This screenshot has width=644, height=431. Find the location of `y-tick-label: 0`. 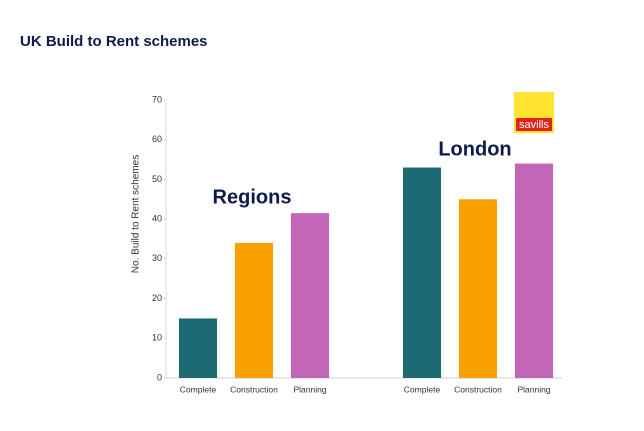

y-tick-label: 0 is located at coordinates (159, 377).